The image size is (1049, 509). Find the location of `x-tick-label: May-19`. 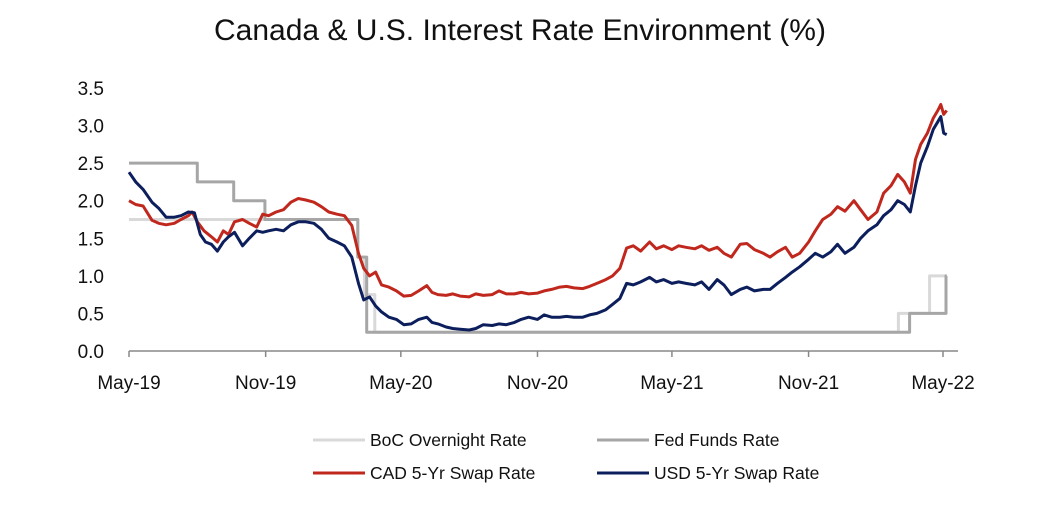

x-tick-label: May-19 is located at coordinates (128, 383).